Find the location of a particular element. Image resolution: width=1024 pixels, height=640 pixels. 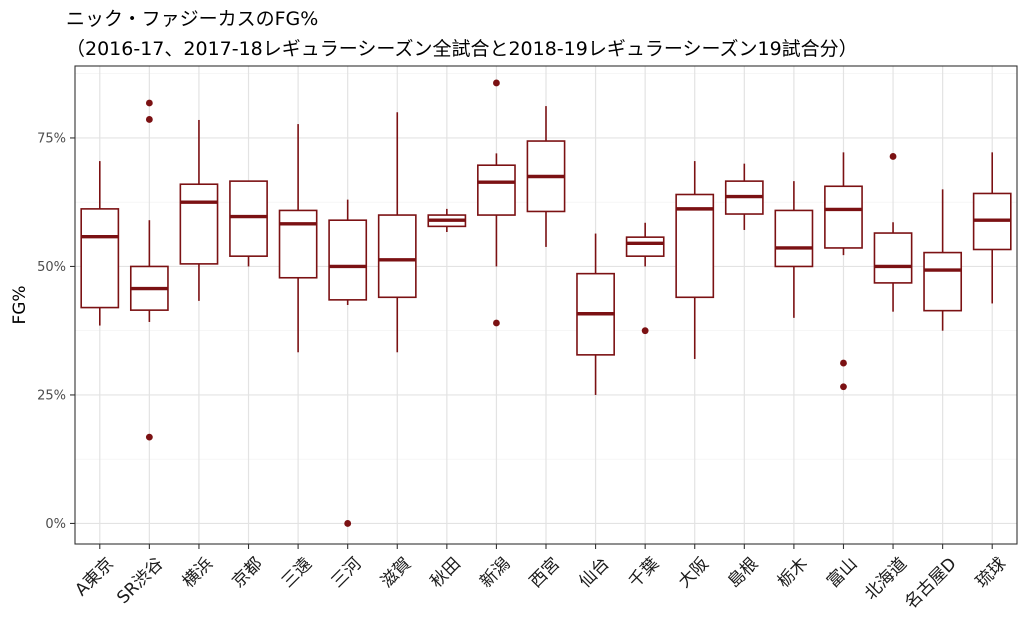

x-tick-label: A東京 is located at coordinates (94, 577).